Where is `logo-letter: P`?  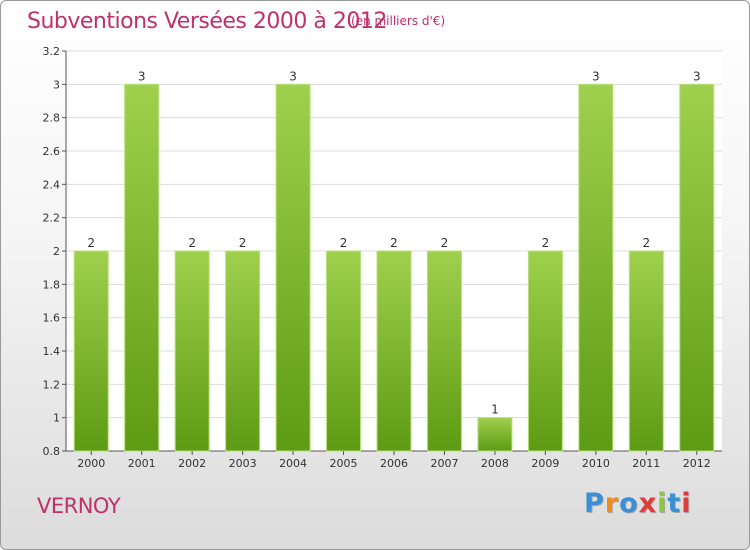 logo-letter: P is located at coordinates (594, 503).